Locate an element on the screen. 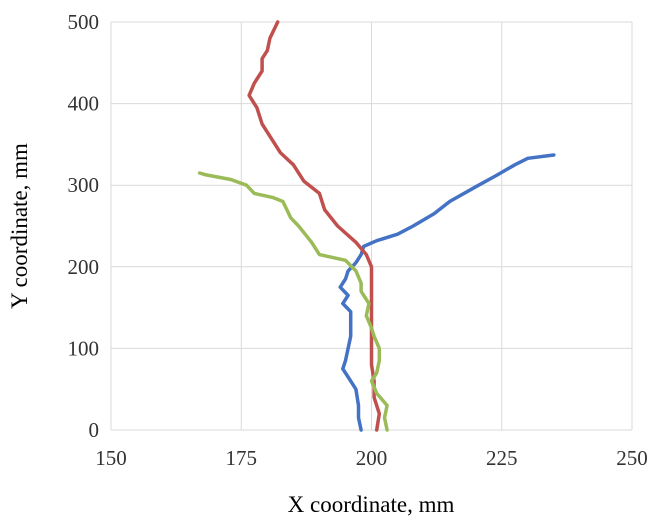 The image size is (657, 517). y-tick-label: 400 is located at coordinates (84, 104).